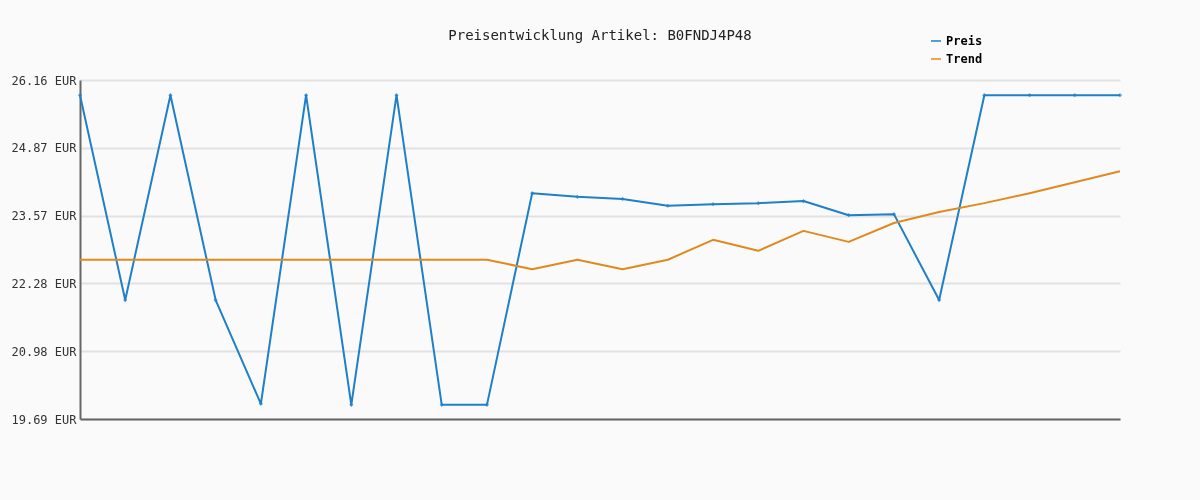 The height and width of the screenshot is (500, 1200). I want to click on legend-label: Trend, so click(964, 59).